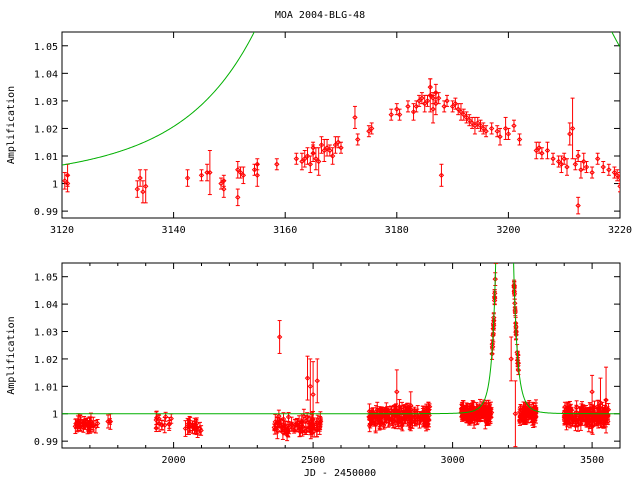 This screenshot has width=640, height=480. I want to click on x-tick-label: 3180, so click(397, 230).